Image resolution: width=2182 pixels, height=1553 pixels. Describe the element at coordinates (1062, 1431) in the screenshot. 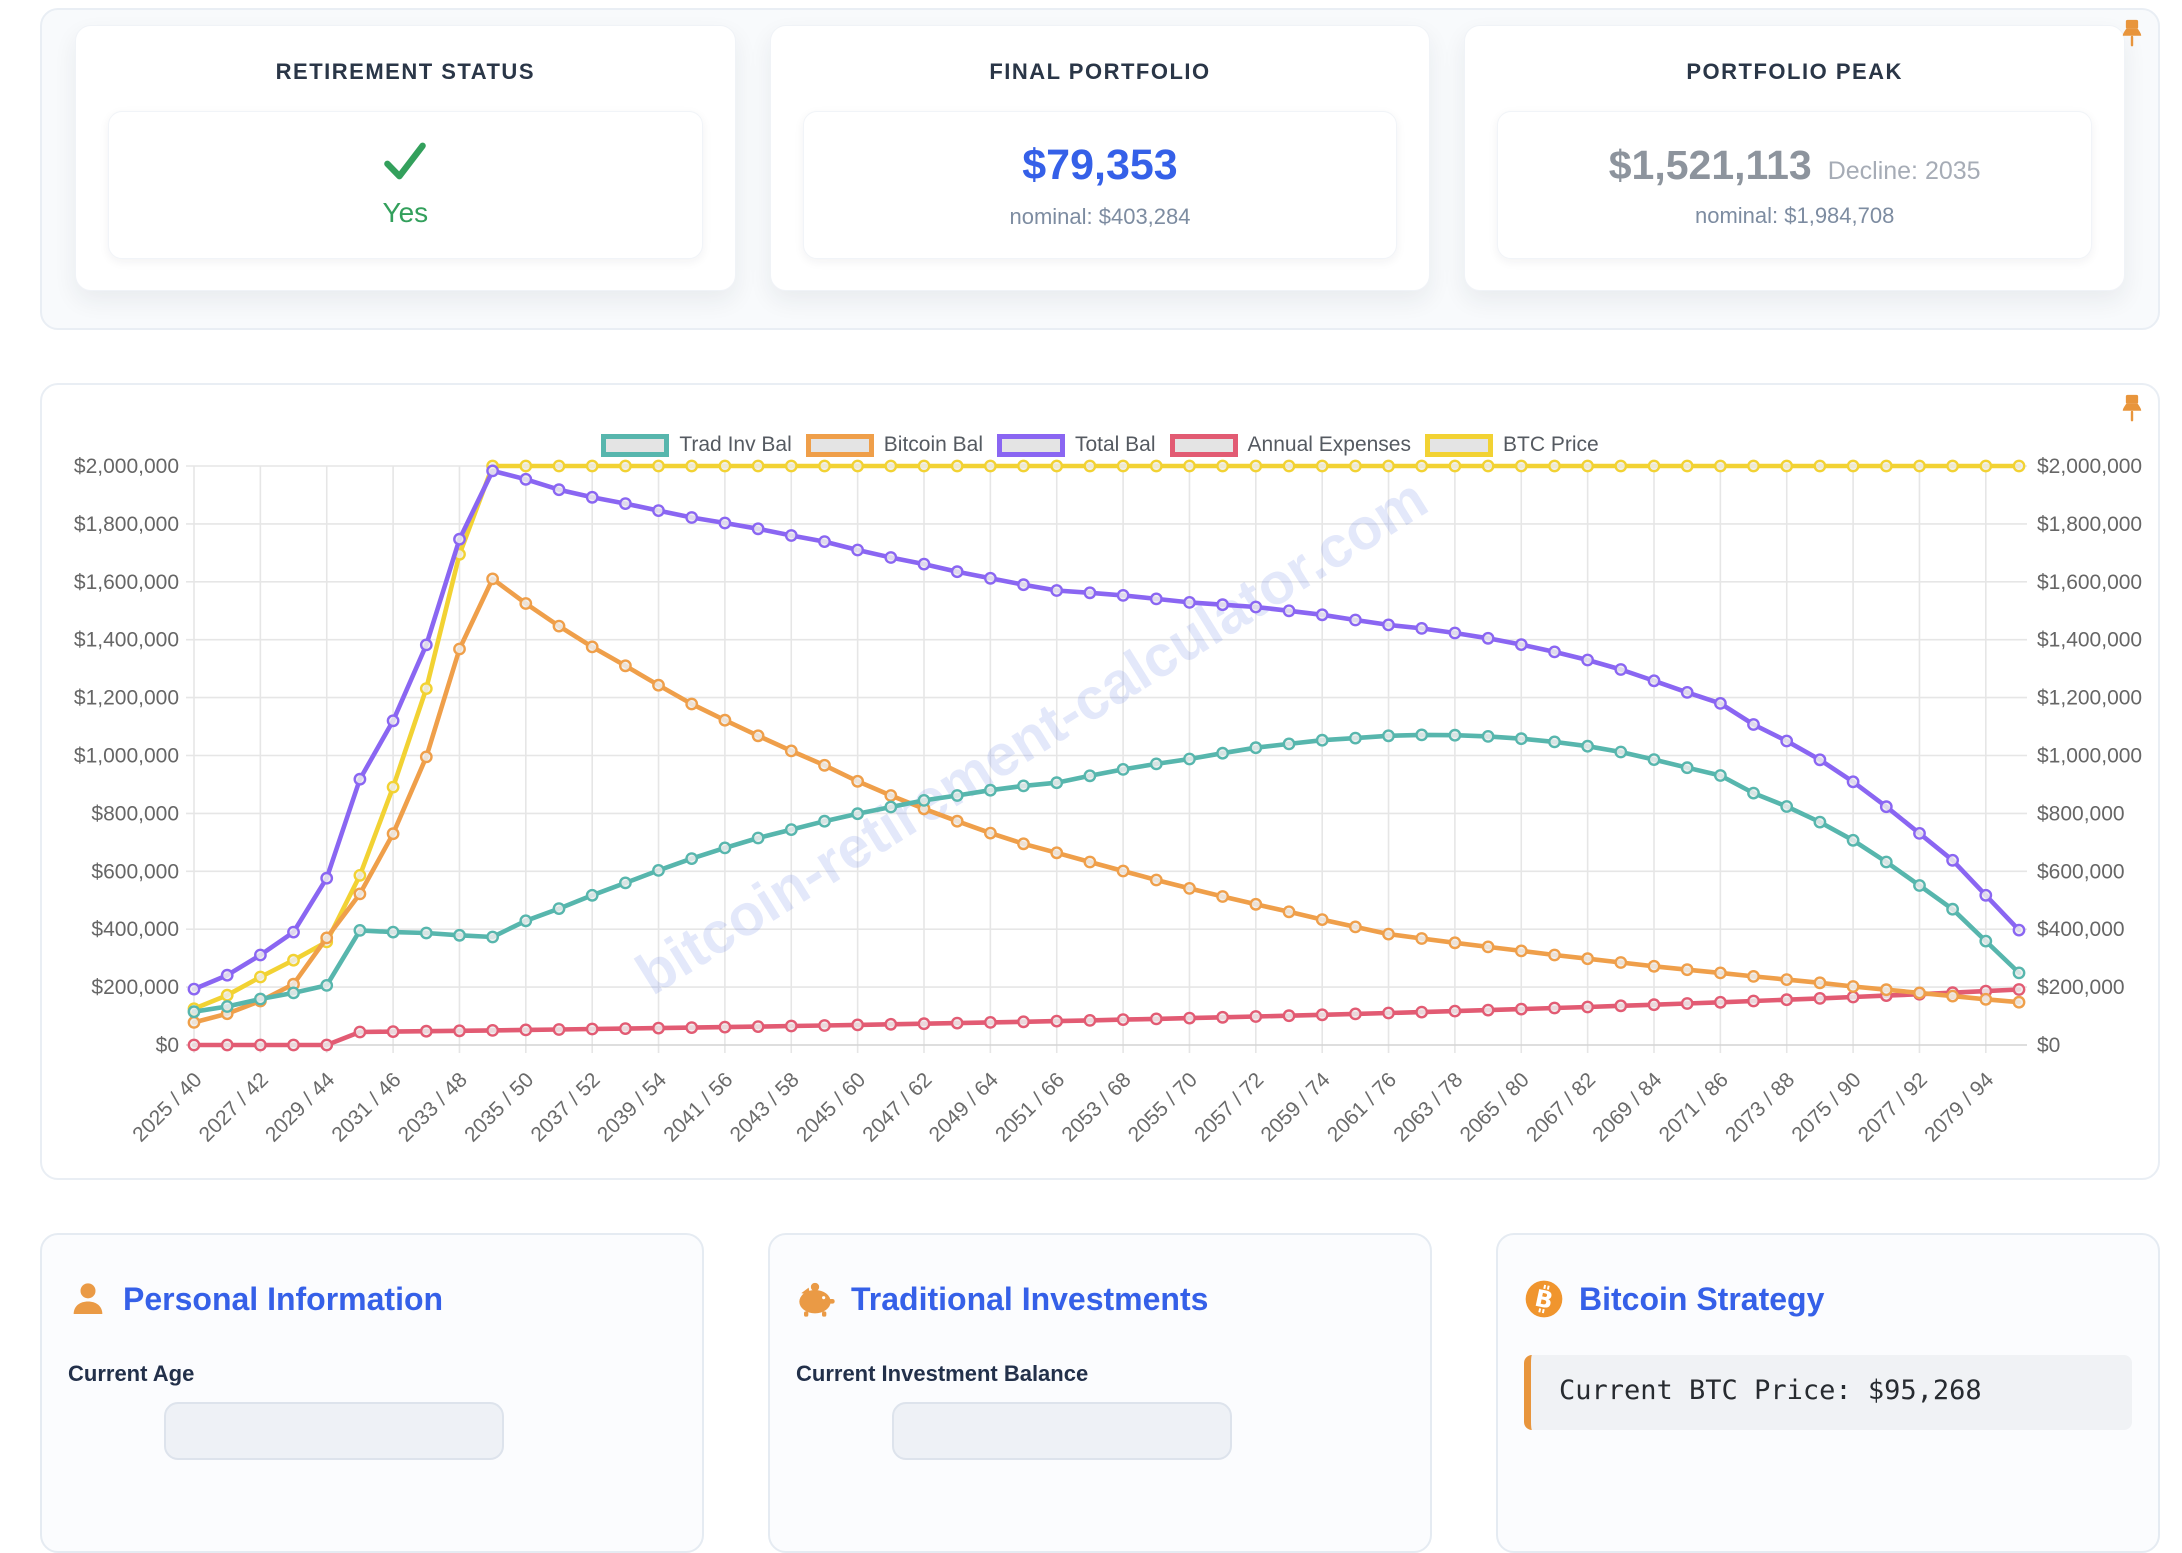

I see `current-investment-balance-input` at that location.